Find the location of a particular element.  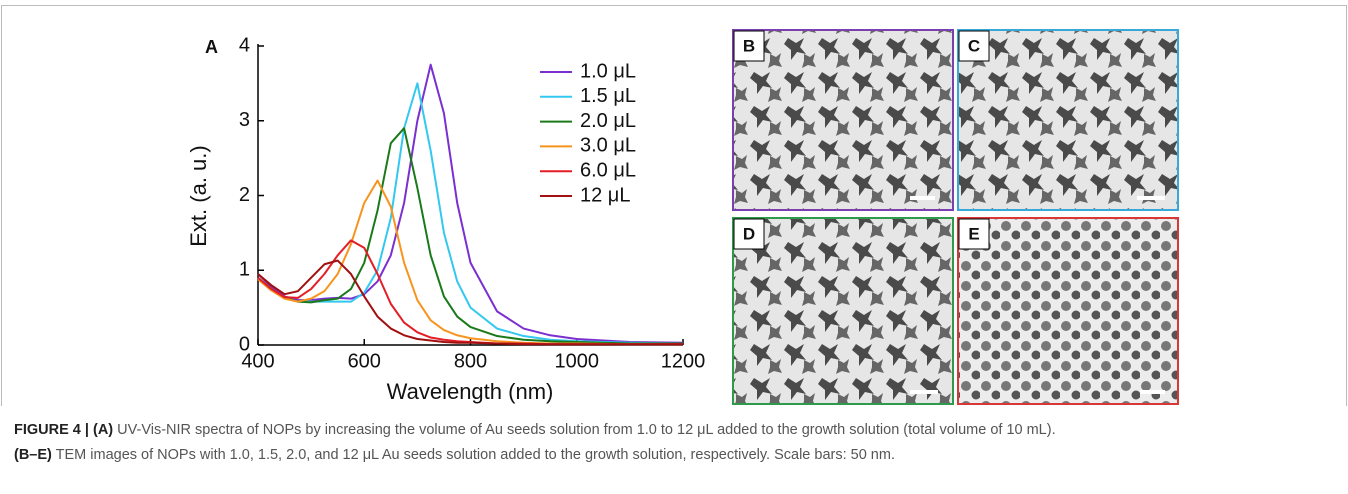

panel-b: B is located at coordinates (843, 120).